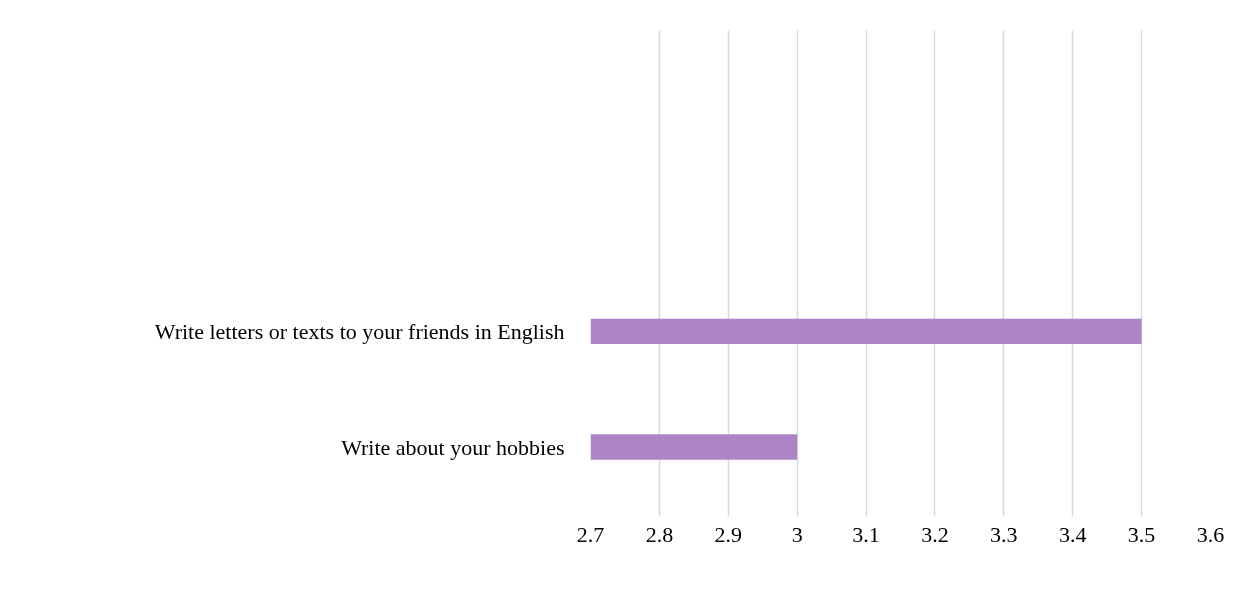 This screenshot has width=1258, height=594. I want to click on x-tick-label: 3.6, so click(1210, 534).